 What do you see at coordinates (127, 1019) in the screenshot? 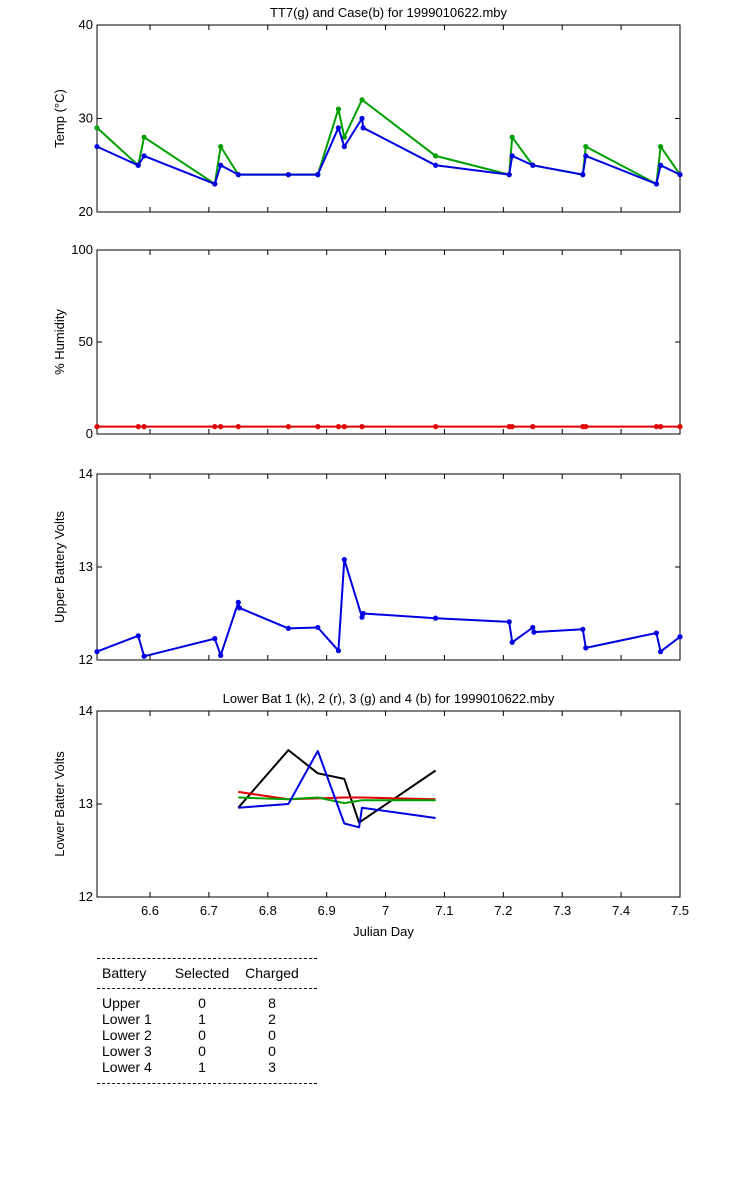
I see `row-battery: Lower 1` at bounding box center [127, 1019].